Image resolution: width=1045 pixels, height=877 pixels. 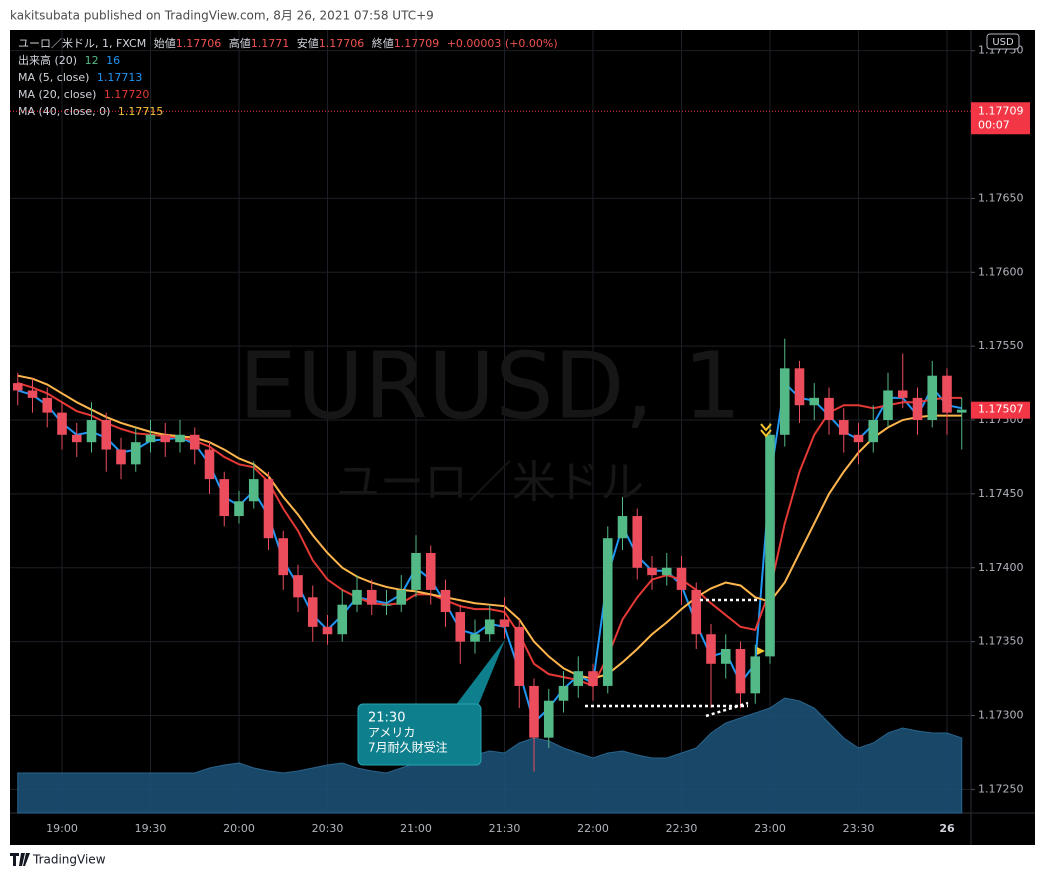 I want to click on x-tick-label: 20:00, so click(x=239, y=828).